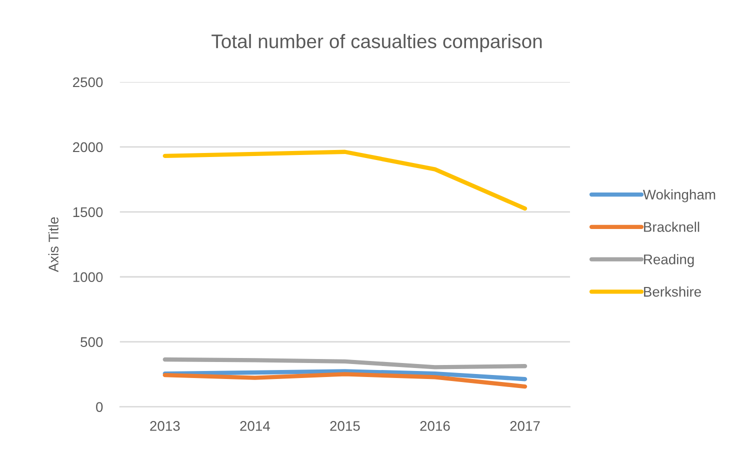  I want to click on y-tick-label: 1500, so click(88, 212).